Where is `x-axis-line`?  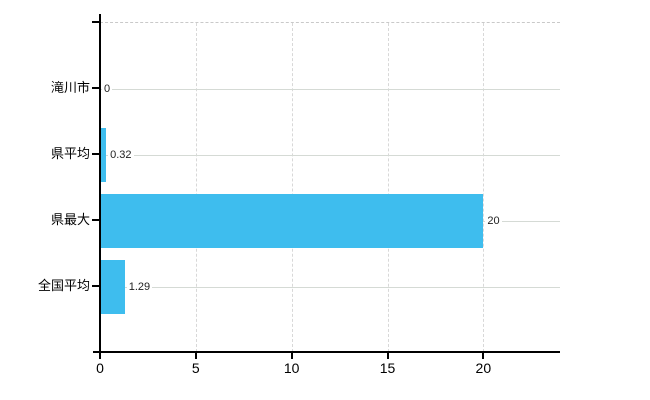
x-axis-line is located at coordinates (326, 352).